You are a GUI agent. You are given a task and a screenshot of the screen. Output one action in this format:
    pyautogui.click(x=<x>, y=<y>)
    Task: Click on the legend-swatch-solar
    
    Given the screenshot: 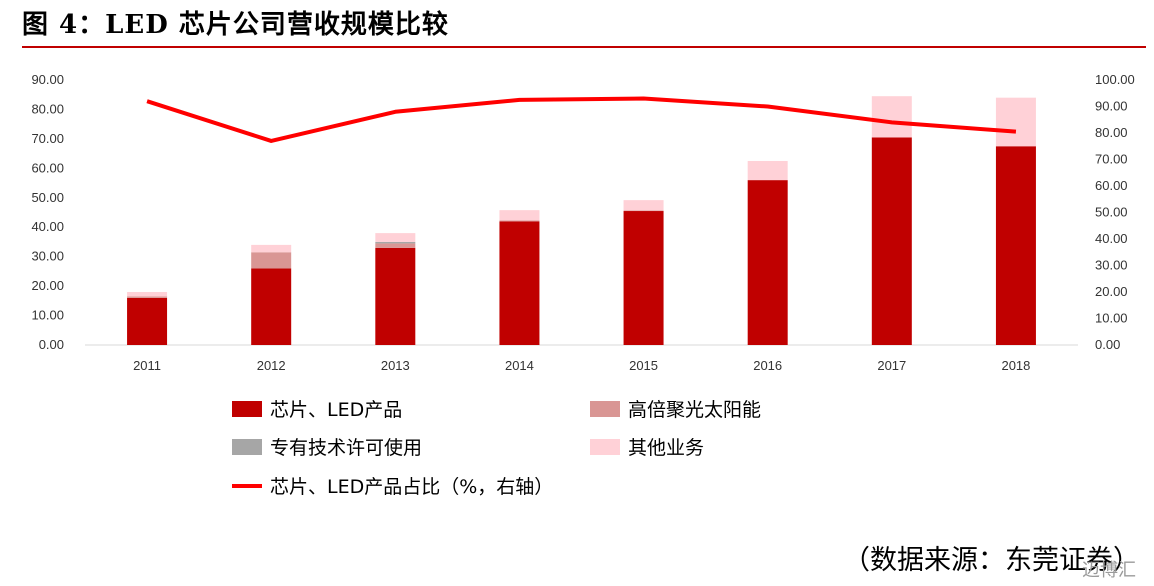 What is the action you would take?
    pyautogui.click(x=605, y=408)
    